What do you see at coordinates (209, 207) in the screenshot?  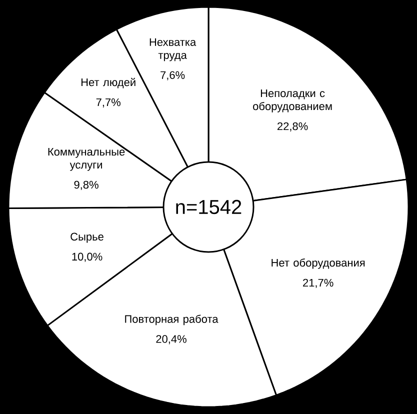 I see `text: n=1542` at bounding box center [209, 207].